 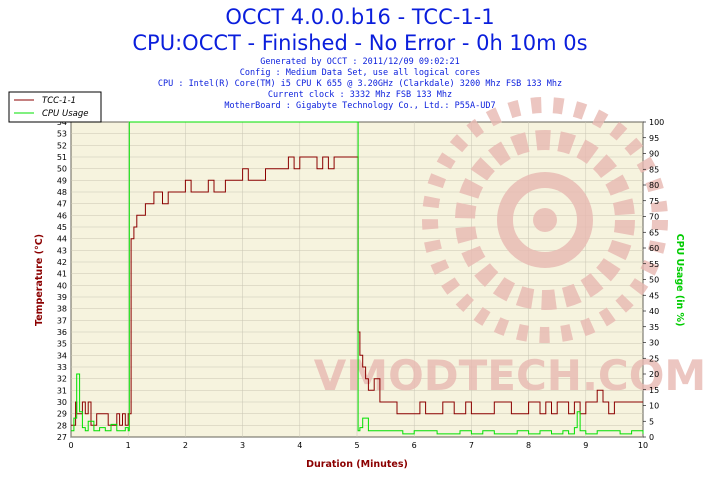 What do you see at coordinates (62, 332) in the screenshot?
I see `y-tick-label: 36` at bounding box center [62, 332].